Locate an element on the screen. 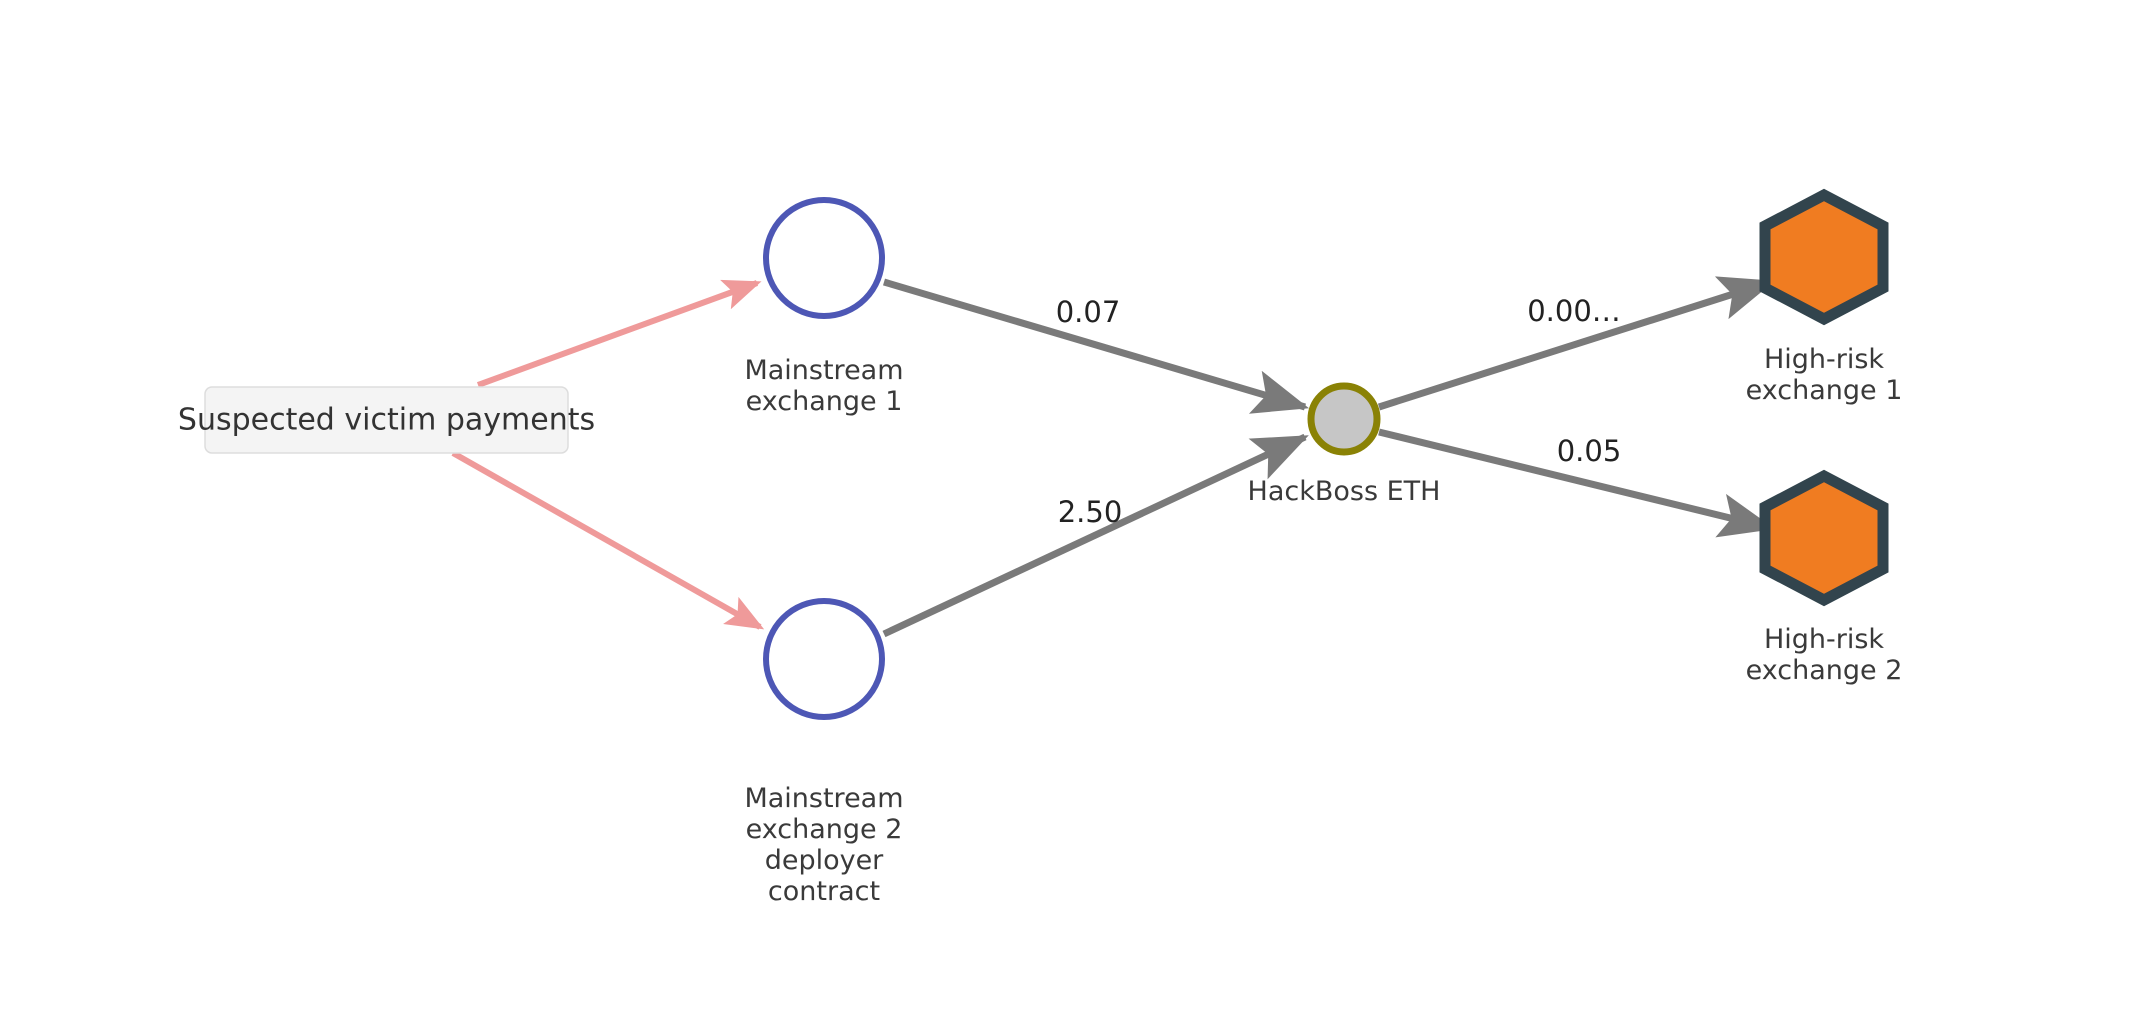 This screenshot has width=2154, height=1032. edge-weight-edge-mainstream2-to-hackboss: 2.50 is located at coordinates (1090, 512).